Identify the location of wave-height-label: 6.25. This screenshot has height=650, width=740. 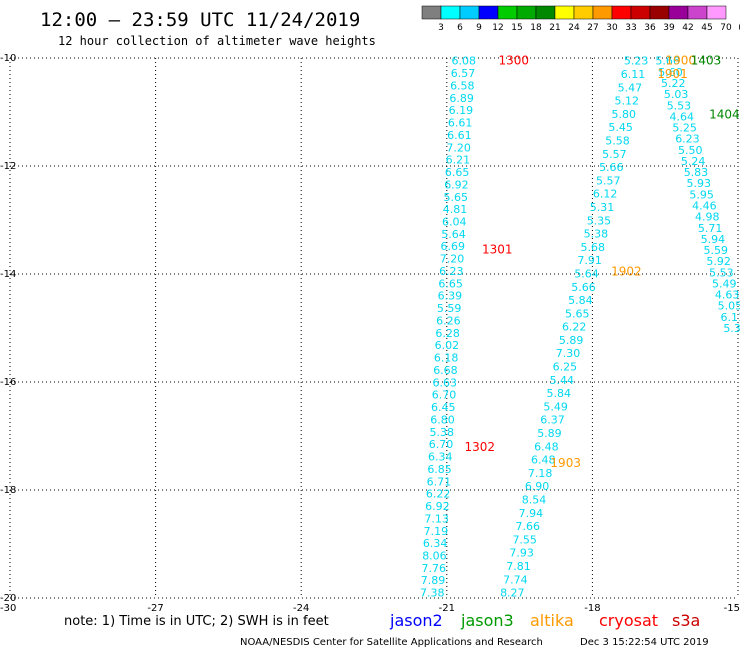
(565, 367).